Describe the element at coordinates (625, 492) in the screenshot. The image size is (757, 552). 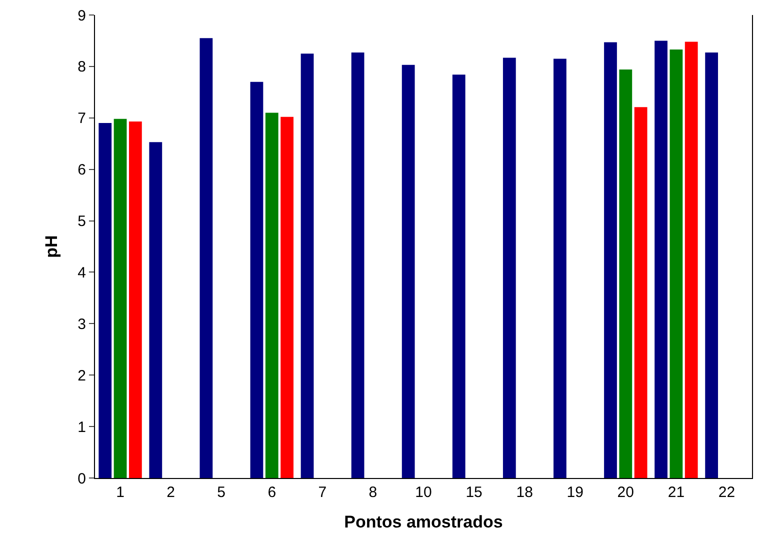
I see `x-tick-label: 20` at that location.